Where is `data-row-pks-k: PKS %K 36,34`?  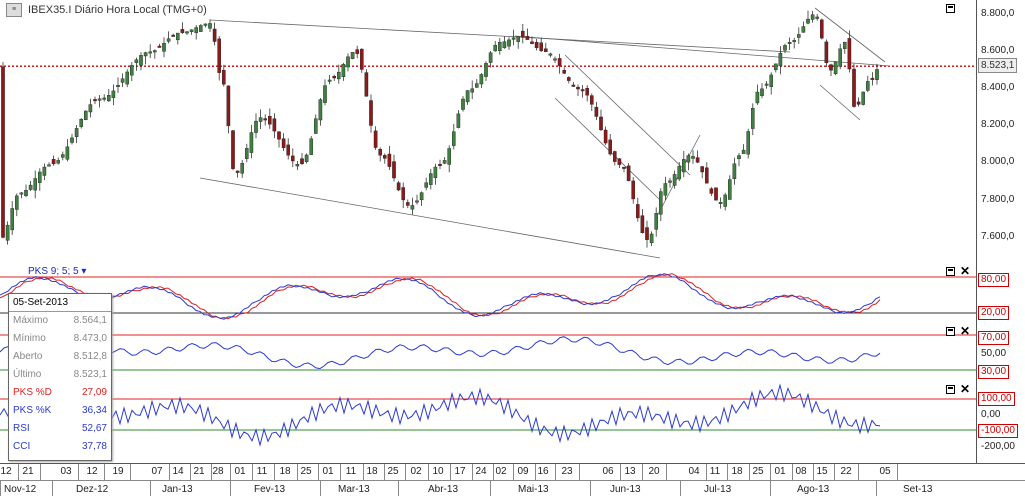 data-row-pks-k: PKS %K 36,34 is located at coordinates (60, 410).